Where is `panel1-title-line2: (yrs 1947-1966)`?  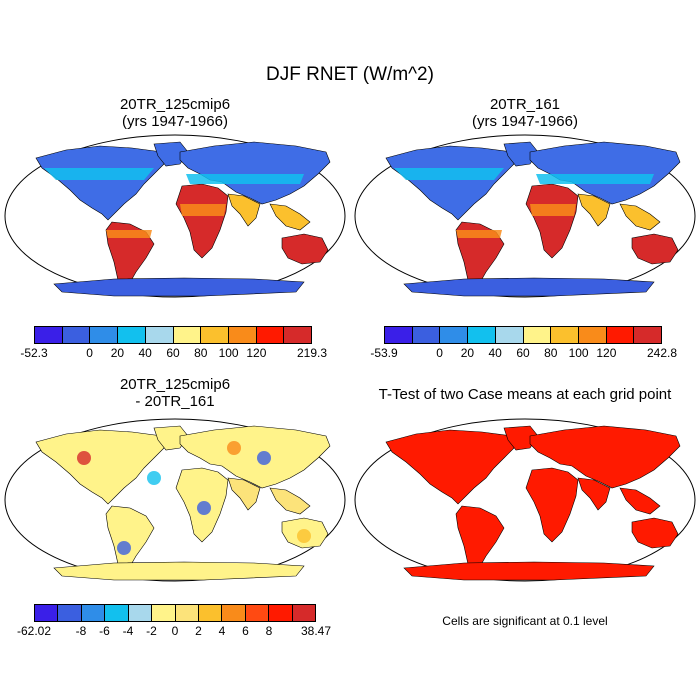
panel1-title-line2: (yrs 1947-1966) is located at coordinates (175, 121).